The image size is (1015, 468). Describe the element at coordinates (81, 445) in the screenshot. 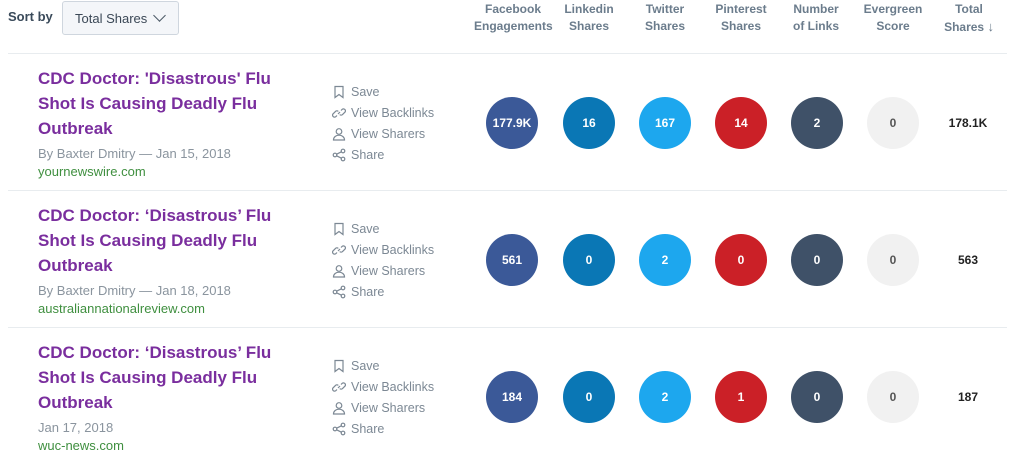

I see `article-domain: wuc-news.com` at that location.